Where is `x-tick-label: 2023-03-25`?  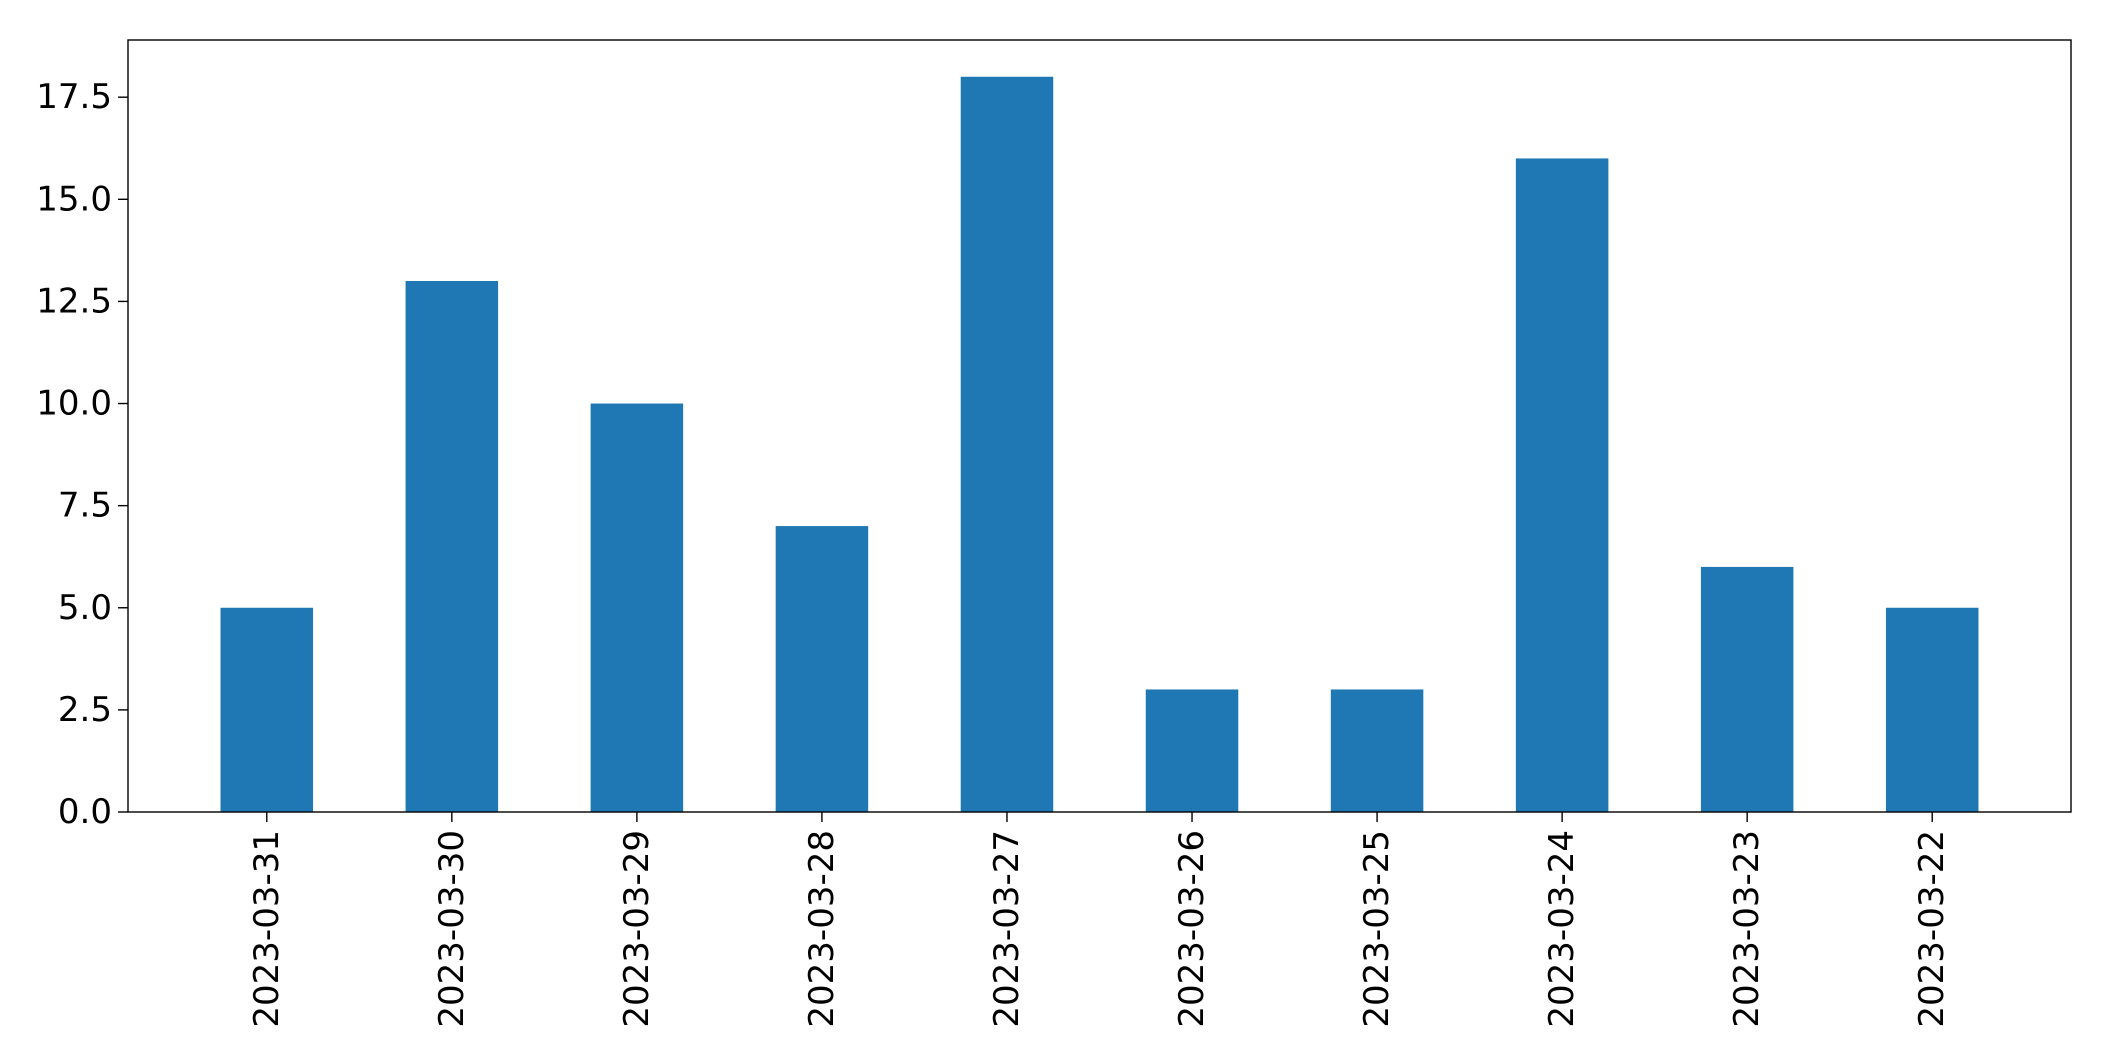 x-tick-label: 2023-03-25 is located at coordinates (1377, 929).